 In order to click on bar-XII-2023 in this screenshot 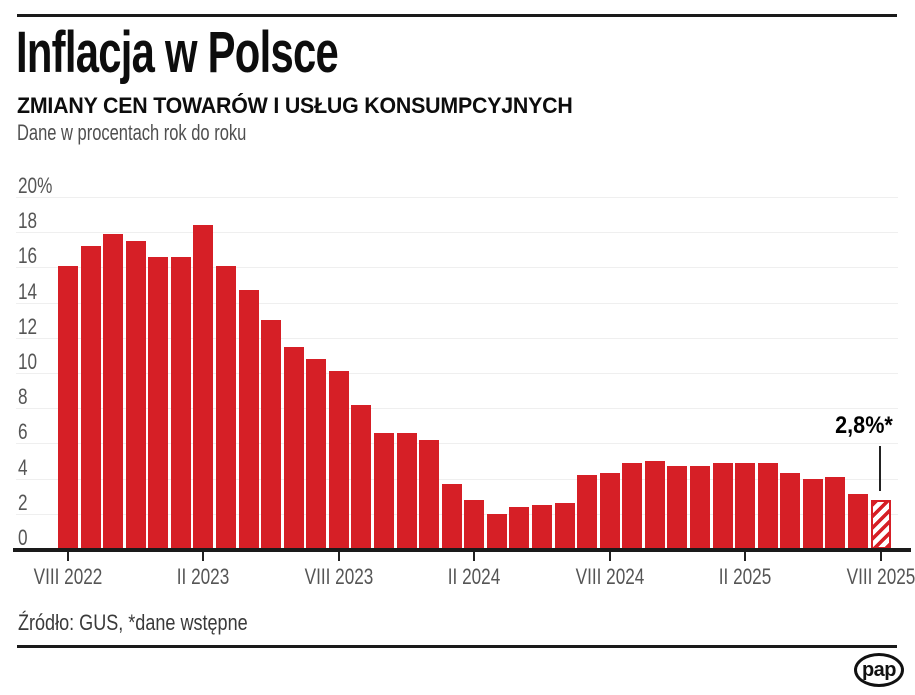, I will do `click(429, 494)`.